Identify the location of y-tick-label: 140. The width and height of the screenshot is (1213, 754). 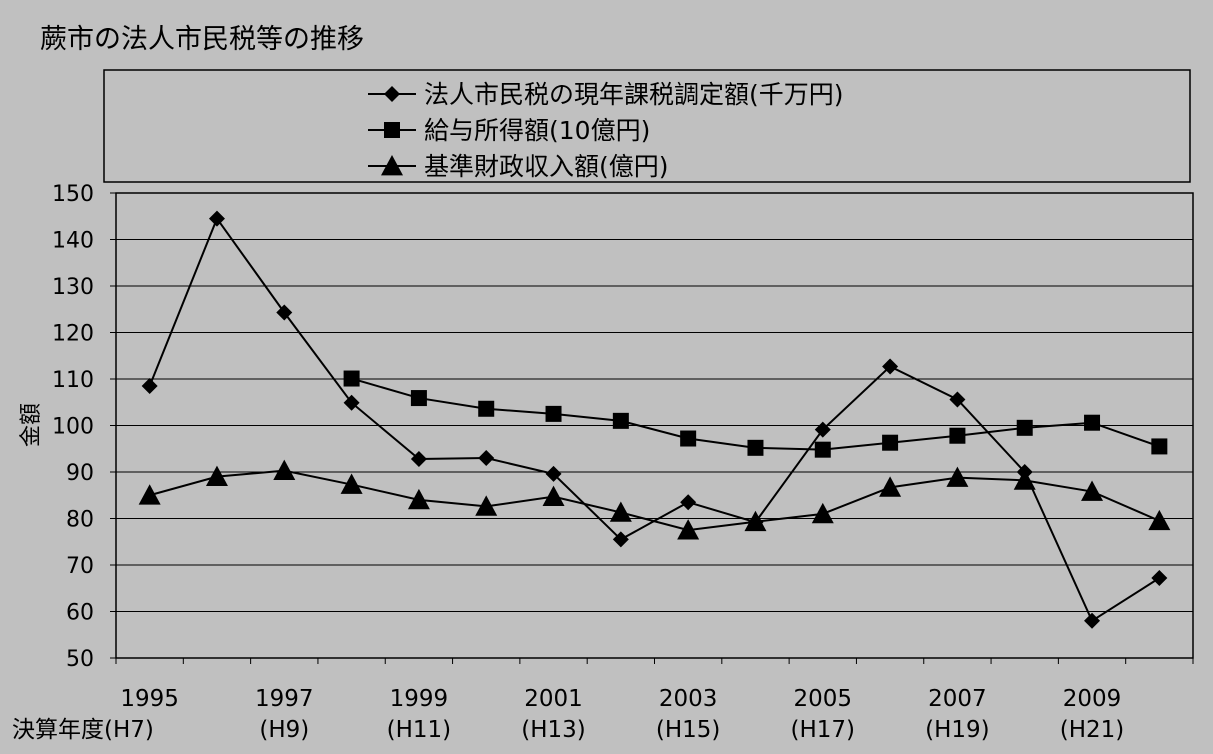
(73, 241).